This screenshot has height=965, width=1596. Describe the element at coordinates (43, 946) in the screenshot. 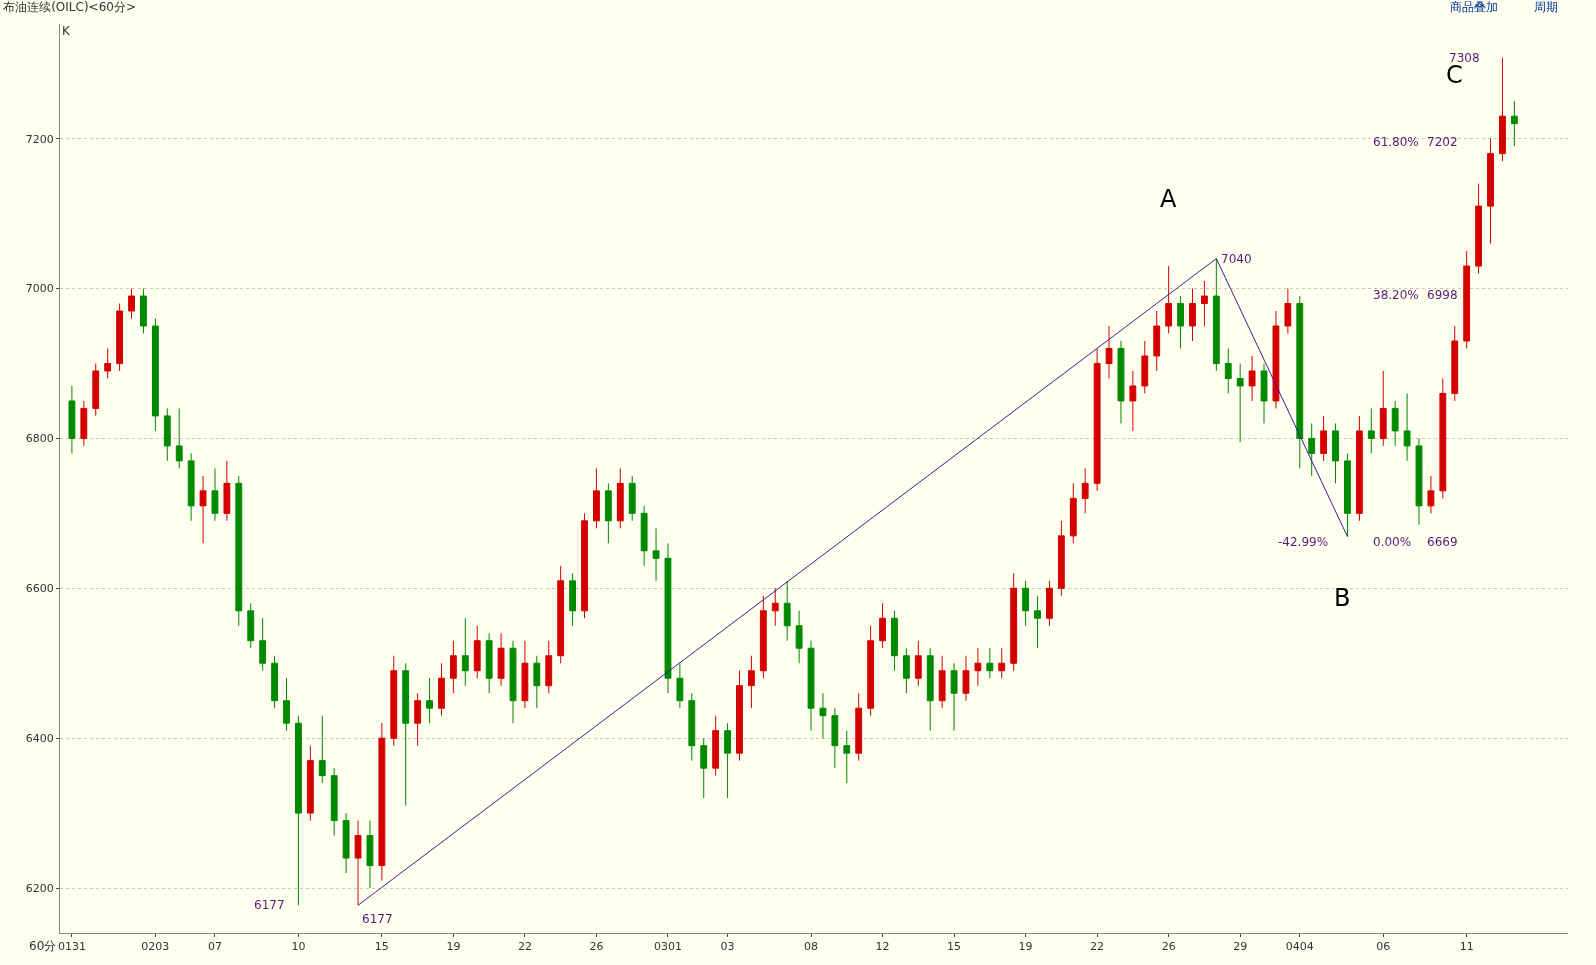

I see `text: 60分` at that location.